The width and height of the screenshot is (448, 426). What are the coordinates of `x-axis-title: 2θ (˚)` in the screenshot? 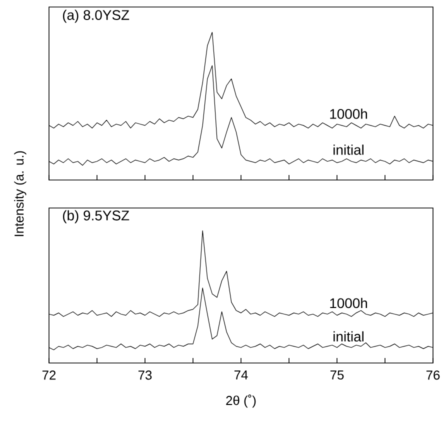 It's located at (241, 401).